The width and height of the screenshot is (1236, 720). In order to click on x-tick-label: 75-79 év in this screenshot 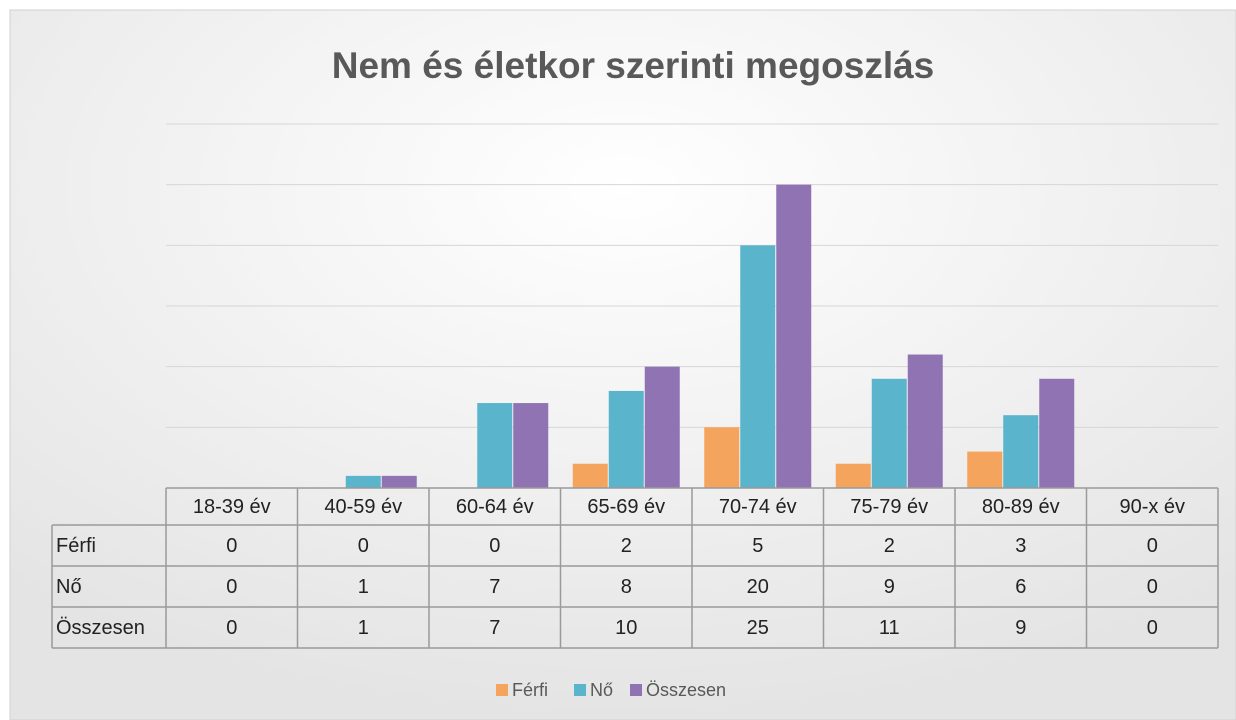, I will do `click(889, 507)`.